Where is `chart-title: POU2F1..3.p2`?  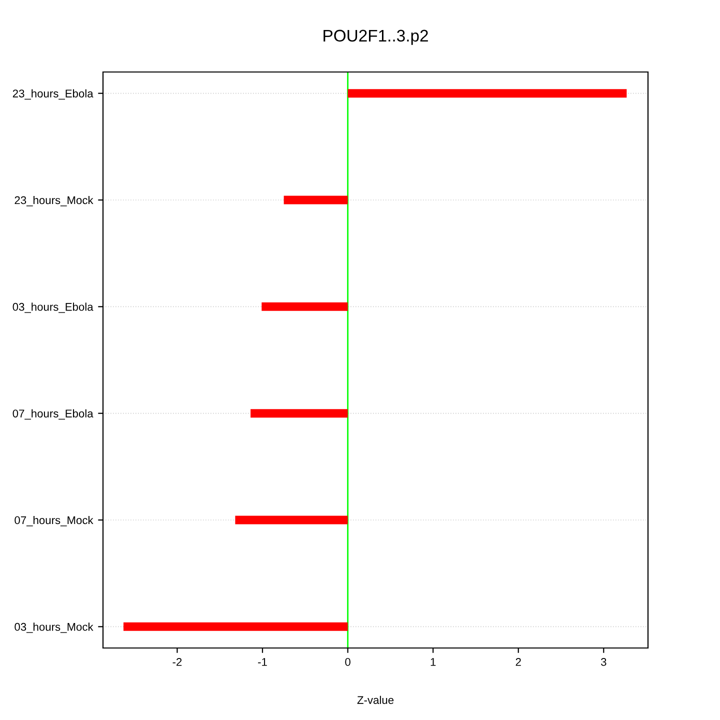 chart-title: POU2F1..3.p2 is located at coordinates (376, 37).